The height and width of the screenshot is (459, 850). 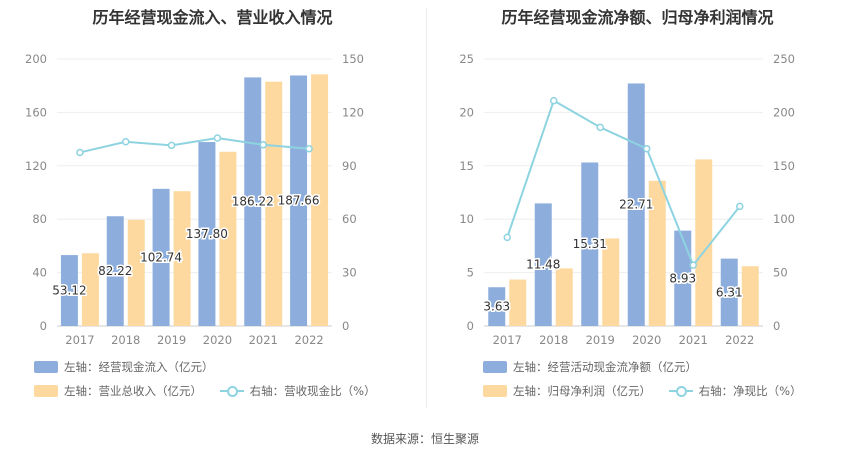 I want to click on chart-title: 历年经营现金流入、营业收入情况, so click(x=212, y=17).